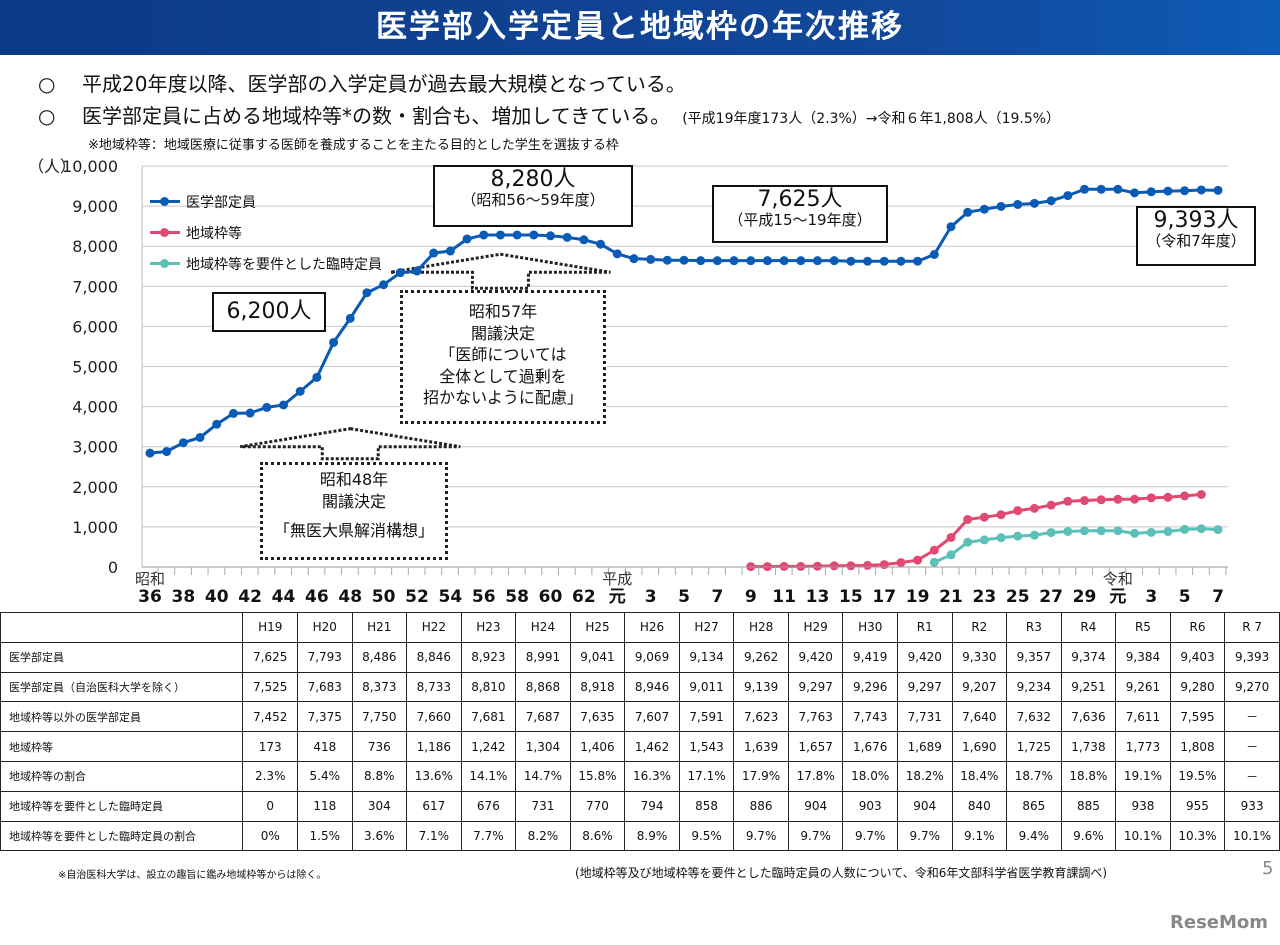  What do you see at coordinates (1034, 836) in the screenshot?
I see `table-cell: 9.4%` at bounding box center [1034, 836].